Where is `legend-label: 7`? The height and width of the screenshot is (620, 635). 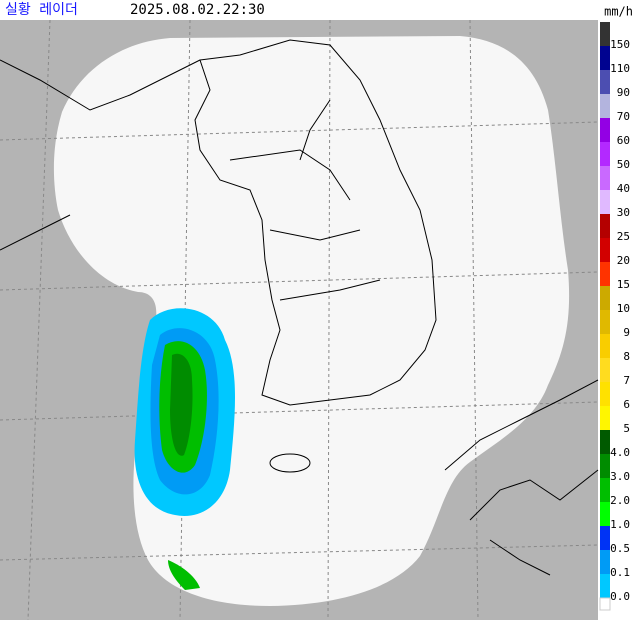 legend-label: 7 is located at coordinates (626, 380).